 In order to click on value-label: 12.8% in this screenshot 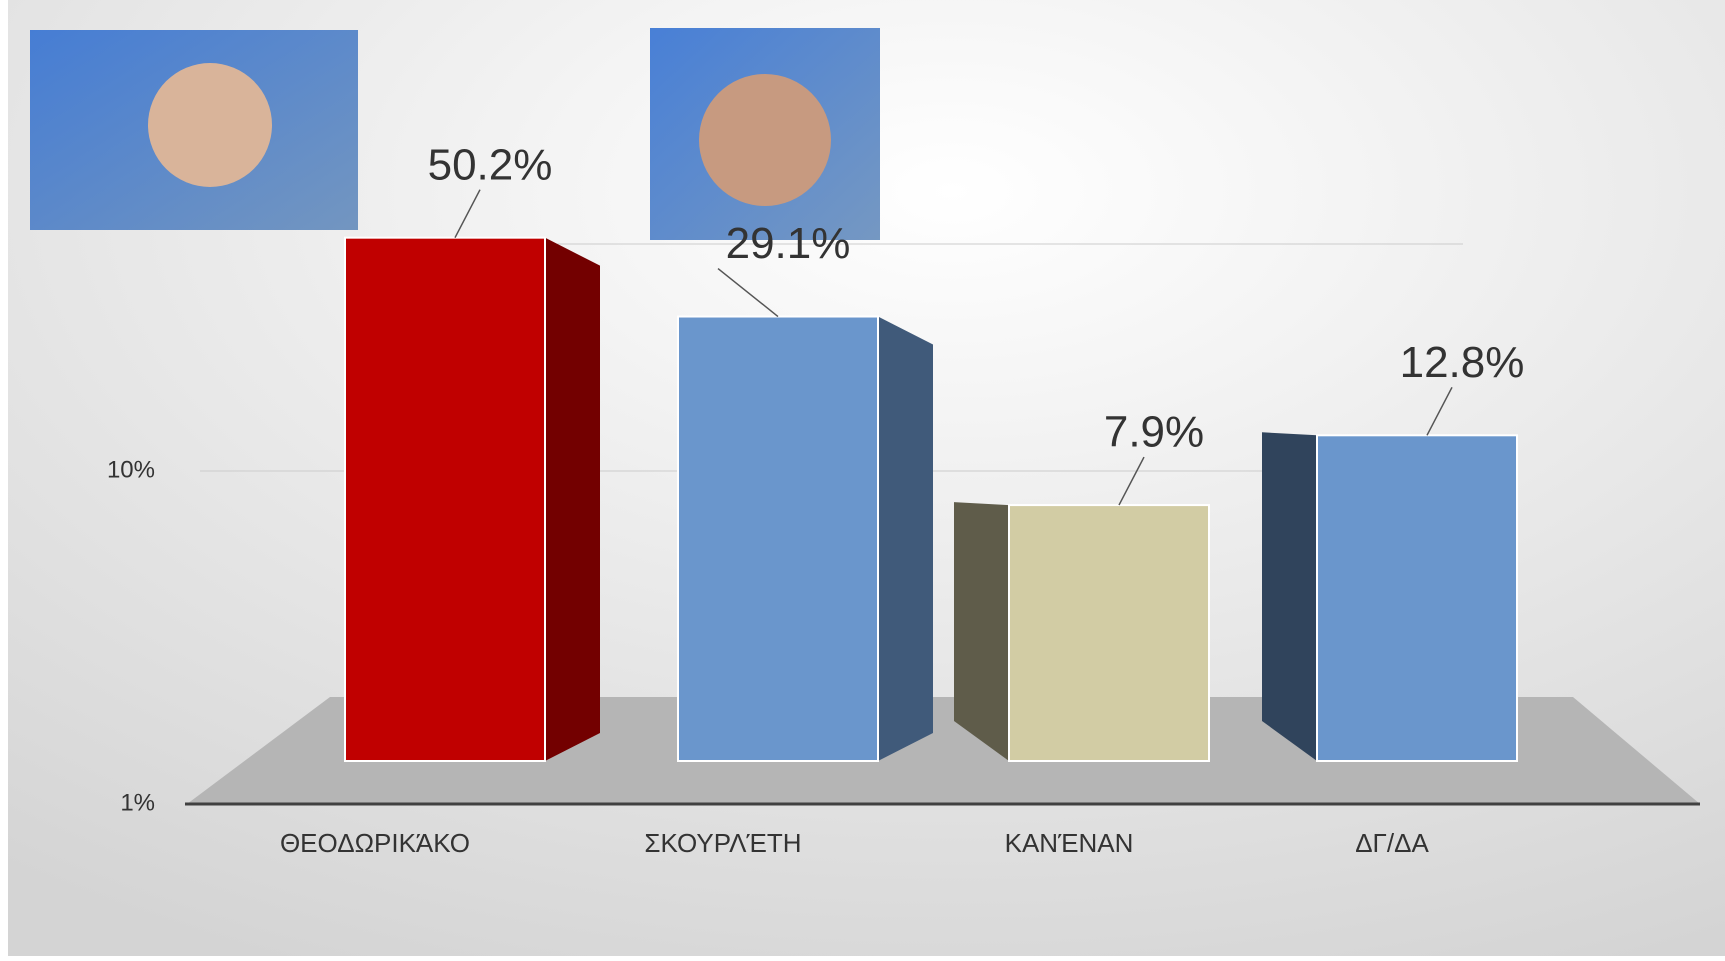, I will do `click(1462, 362)`.